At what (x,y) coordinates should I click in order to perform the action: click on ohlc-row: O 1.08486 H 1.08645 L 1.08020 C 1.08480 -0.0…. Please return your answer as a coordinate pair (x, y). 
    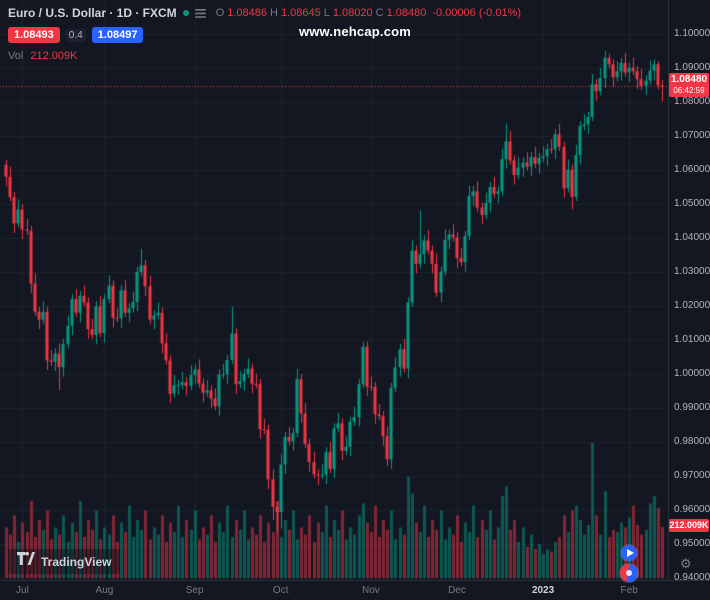
    Looking at the image, I should click on (368, 13).